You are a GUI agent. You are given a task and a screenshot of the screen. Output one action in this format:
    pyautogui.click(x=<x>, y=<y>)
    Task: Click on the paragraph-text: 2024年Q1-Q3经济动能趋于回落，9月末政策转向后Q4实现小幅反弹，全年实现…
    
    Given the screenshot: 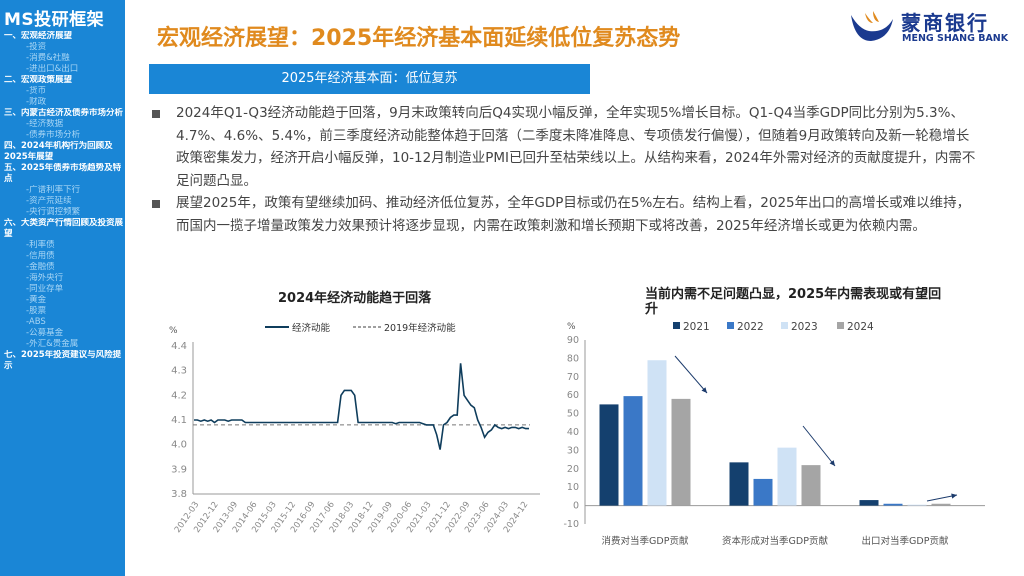 What is the action you would take?
    pyautogui.click(x=576, y=147)
    